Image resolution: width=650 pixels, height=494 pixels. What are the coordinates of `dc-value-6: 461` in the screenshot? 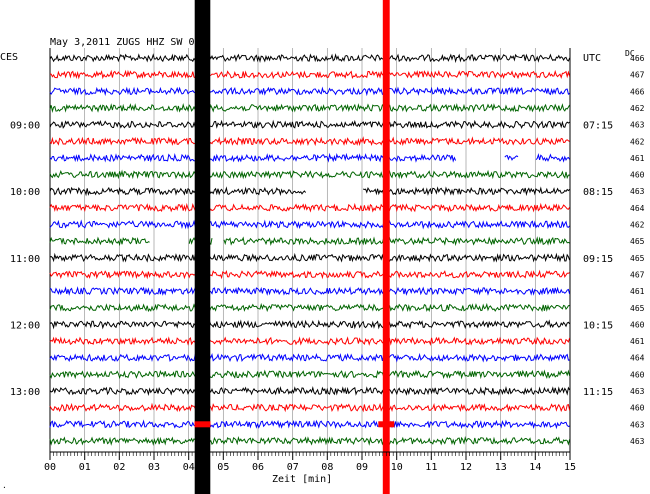 It's located at (637, 158).